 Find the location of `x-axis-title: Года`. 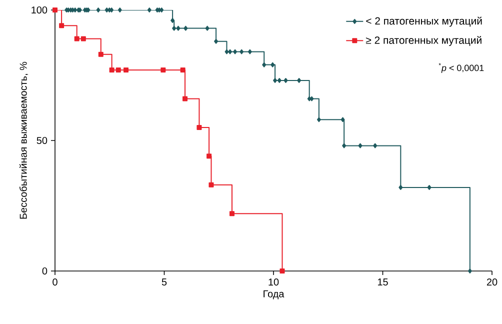

x-axis-title: Года is located at coordinates (274, 295).